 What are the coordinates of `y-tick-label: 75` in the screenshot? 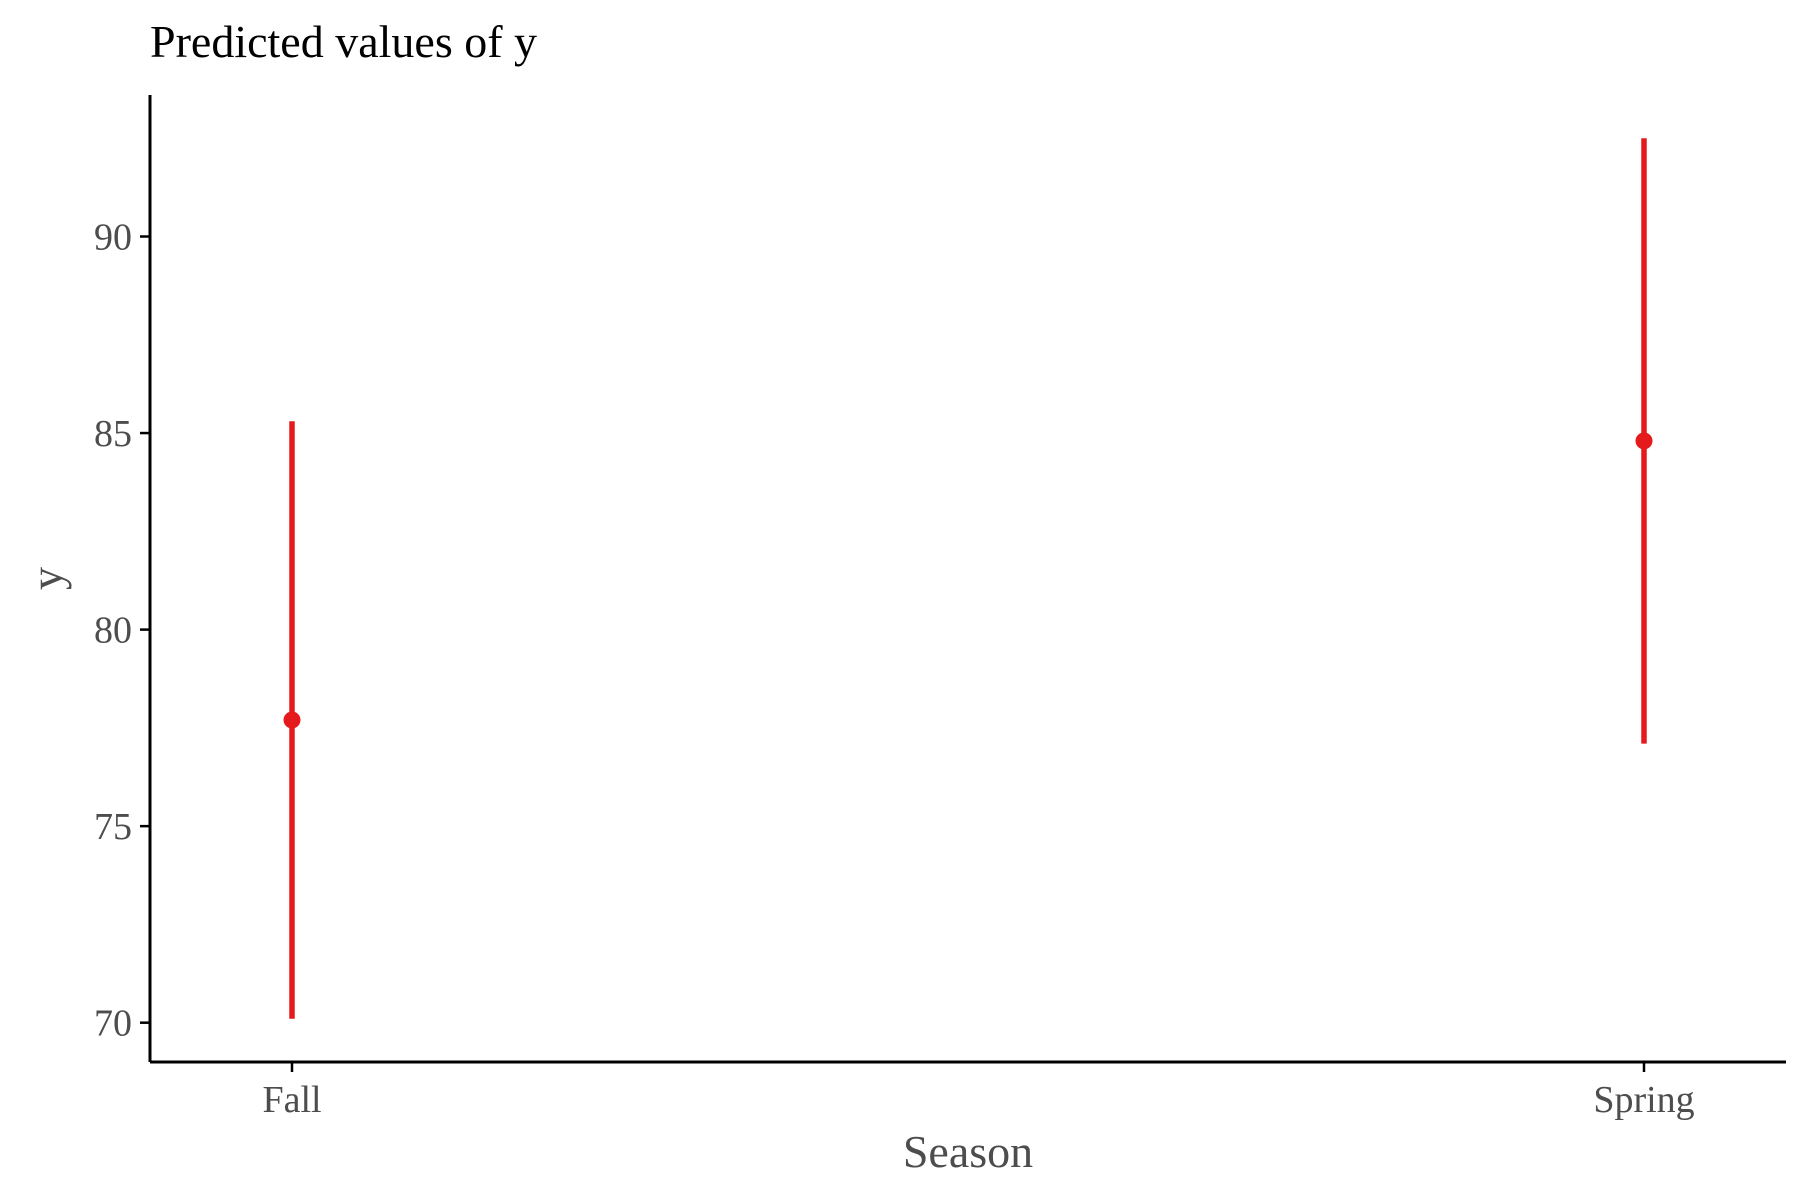 It's located at (113, 827).